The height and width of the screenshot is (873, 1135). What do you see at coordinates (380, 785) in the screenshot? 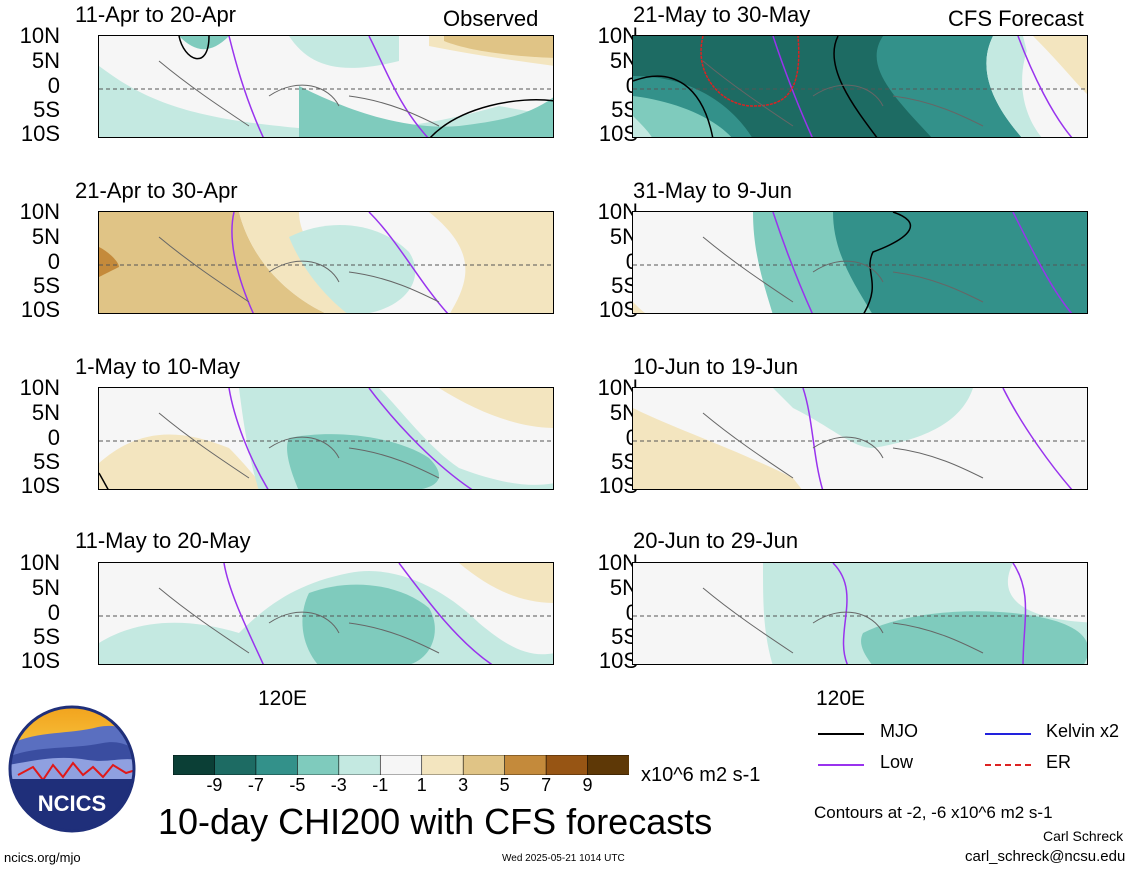
I see `colorbar-tick-label: -1` at bounding box center [380, 785].